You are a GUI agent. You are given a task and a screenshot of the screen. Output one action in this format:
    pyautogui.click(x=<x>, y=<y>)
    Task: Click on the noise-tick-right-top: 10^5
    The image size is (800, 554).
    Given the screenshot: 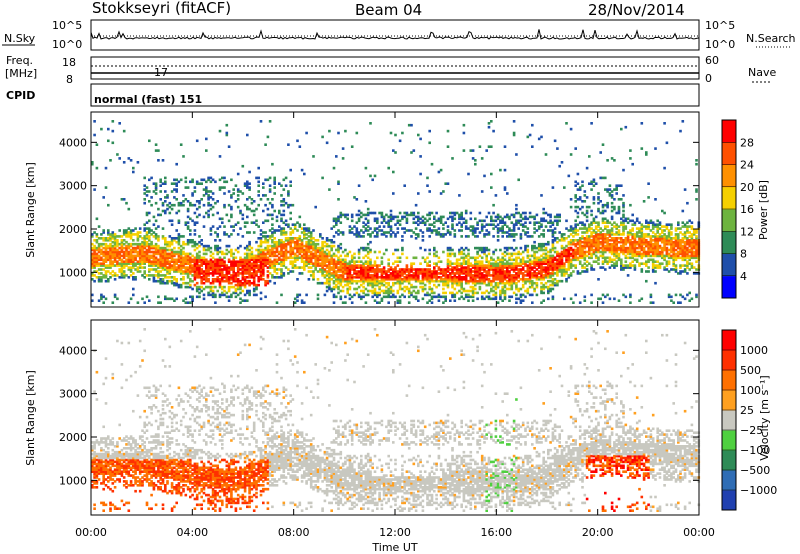 What is the action you would take?
    pyautogui.click(x=720, y=25)
    